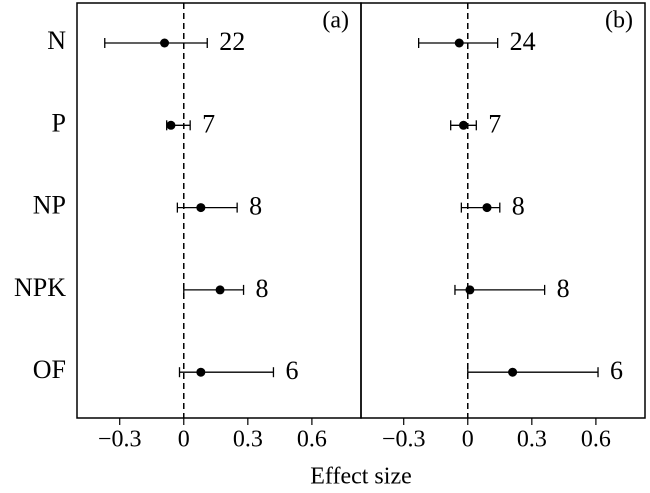 The width and height of the screenshot is (650, 493). I want to click on category-label: OF, so click(49, 369).